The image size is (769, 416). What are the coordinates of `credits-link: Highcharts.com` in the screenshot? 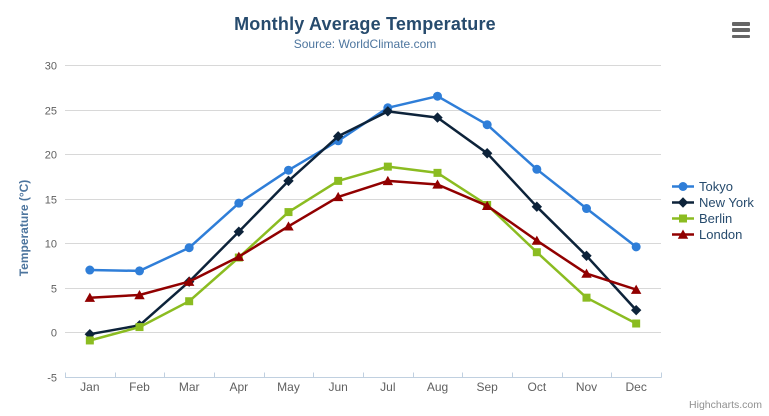 It's located at (725, 405).